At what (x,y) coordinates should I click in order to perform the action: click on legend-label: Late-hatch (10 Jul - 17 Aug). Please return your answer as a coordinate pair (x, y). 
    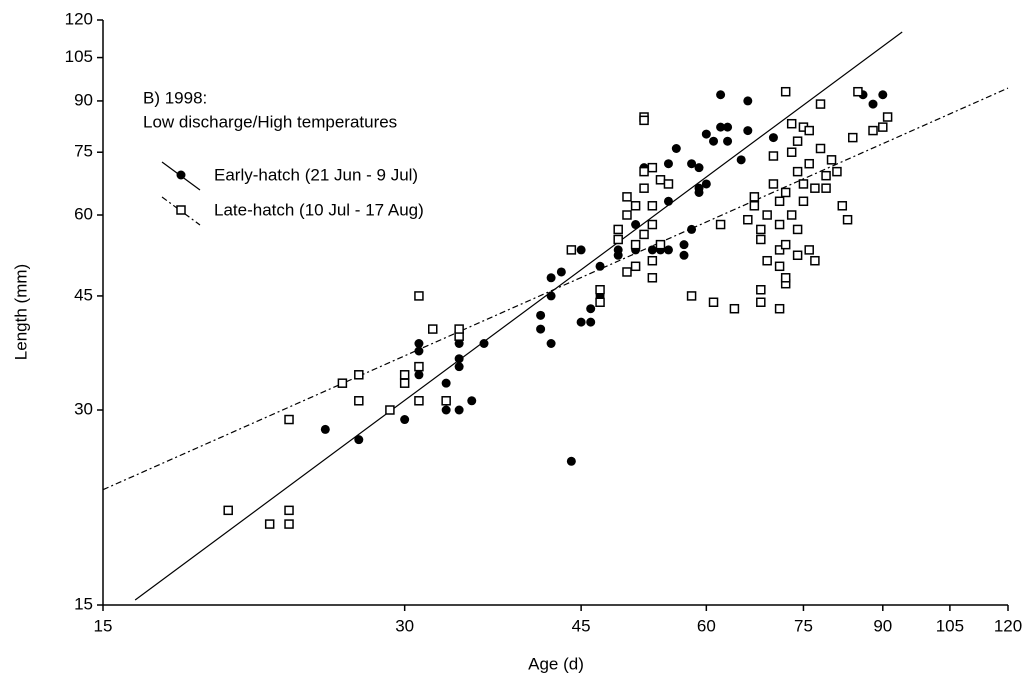
    Looking at the image, I should click on (319, 209).